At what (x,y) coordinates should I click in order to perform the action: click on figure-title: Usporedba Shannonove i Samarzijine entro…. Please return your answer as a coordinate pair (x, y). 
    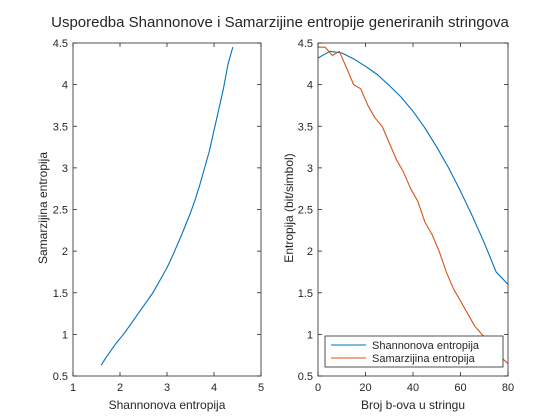
    Looking at the image, I should click on (280, 22).